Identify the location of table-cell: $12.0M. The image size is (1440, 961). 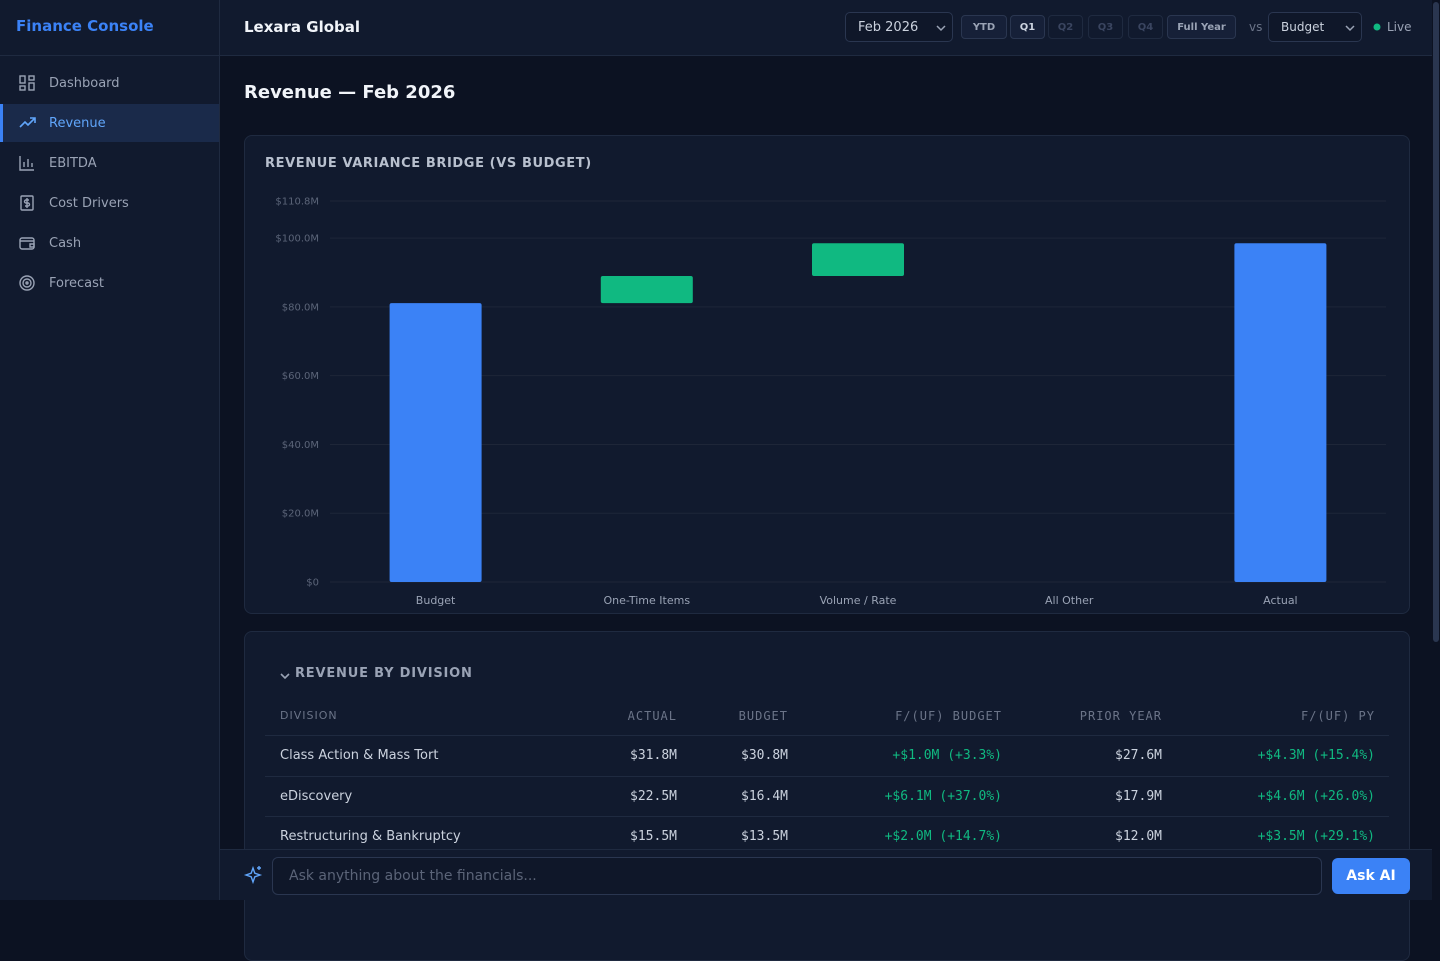
(1138, 836).